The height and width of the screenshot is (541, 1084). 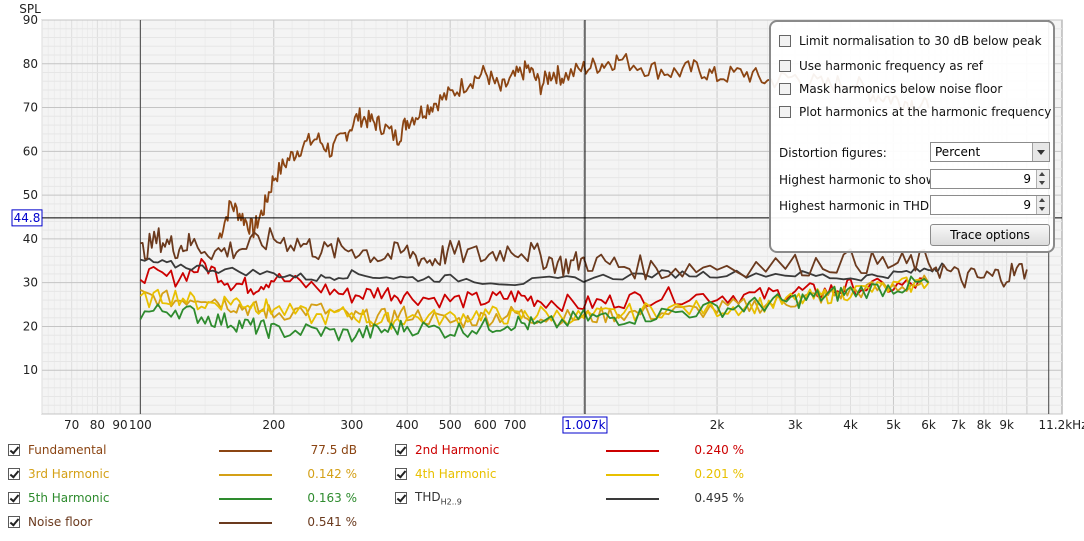 What do you see at coordinates (1040, 152) in the screenshot?
I see `chevron-down-icon` at bounding box center [1040, 152].